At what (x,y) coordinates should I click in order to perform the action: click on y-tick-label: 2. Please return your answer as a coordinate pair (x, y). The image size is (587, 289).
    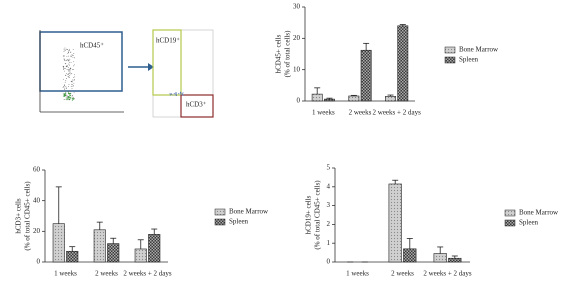
    Looking at the image, I should click on (329, 224).